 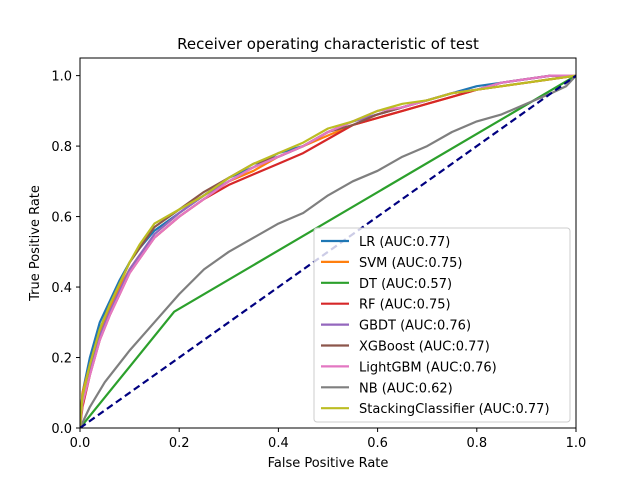 I want to click on x-tick-label: 0.2, so click(x=179, y=443).